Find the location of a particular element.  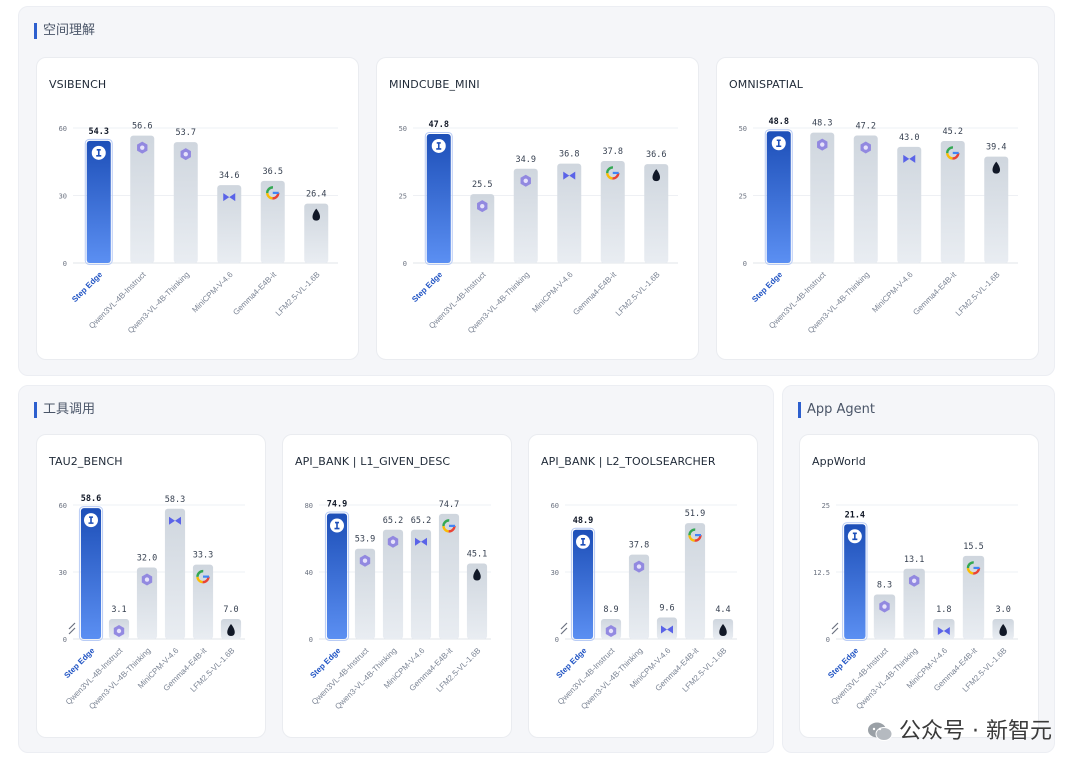

chart-title: AppWorld is located at coordinates (839, 461).